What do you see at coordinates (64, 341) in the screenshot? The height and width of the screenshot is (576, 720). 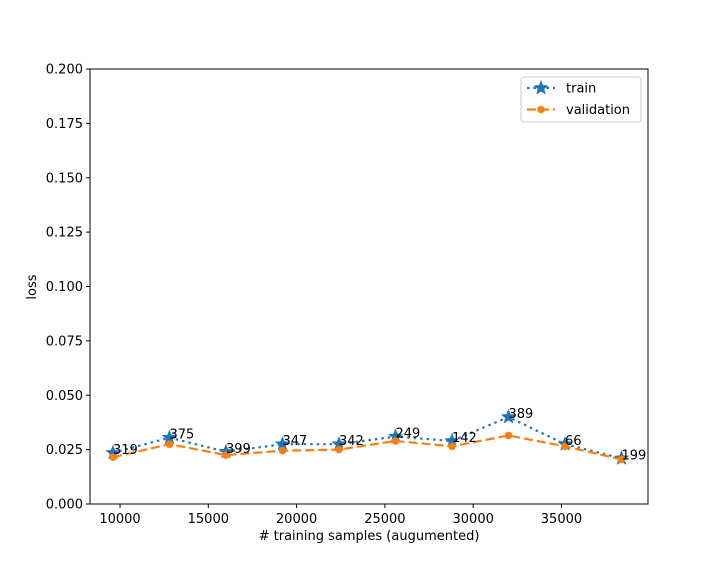 I see `y-tick-label: 0.075` at bounding box center [64, 341].